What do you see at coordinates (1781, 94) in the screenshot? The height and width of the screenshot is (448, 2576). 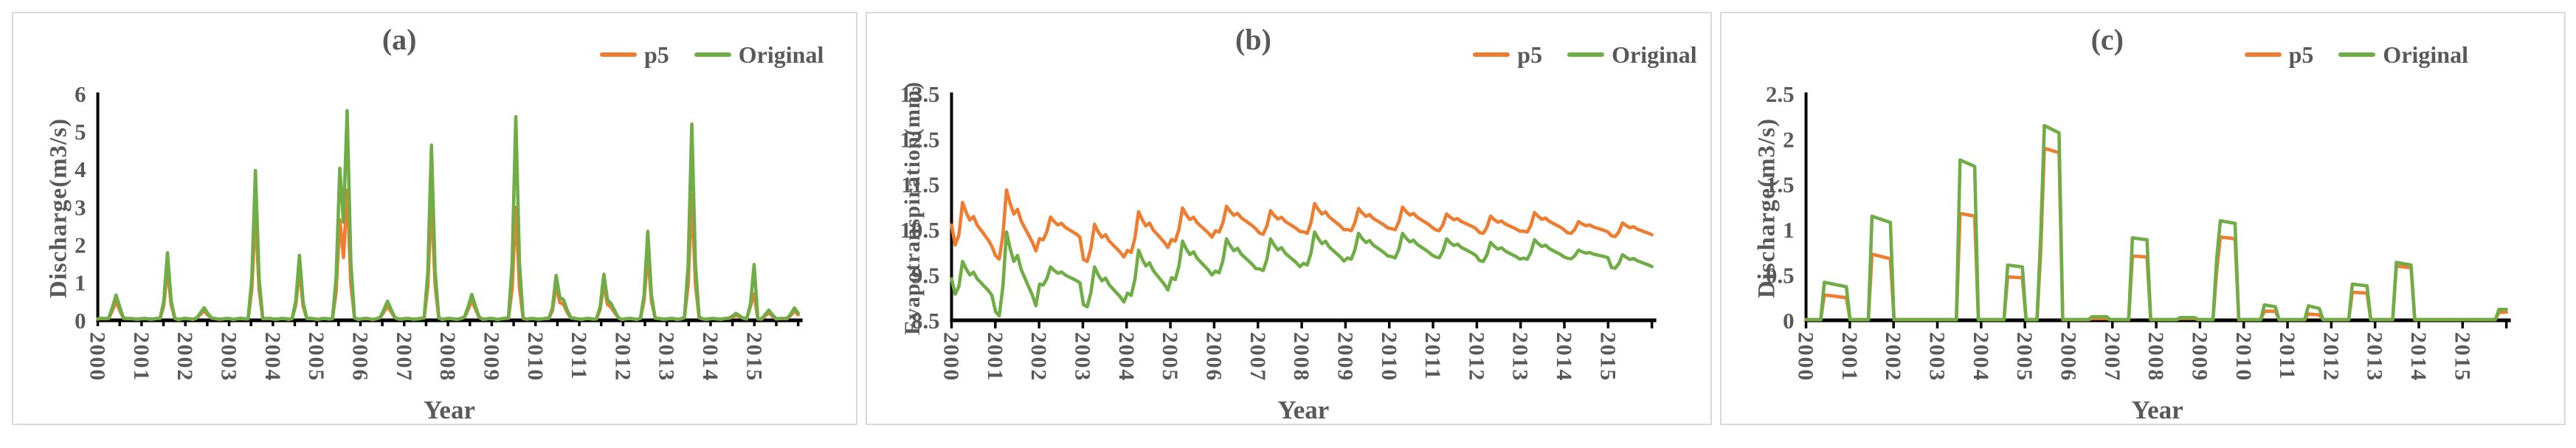 I see `y-tick-label: 2.5` at bounding box center [1781, 94].